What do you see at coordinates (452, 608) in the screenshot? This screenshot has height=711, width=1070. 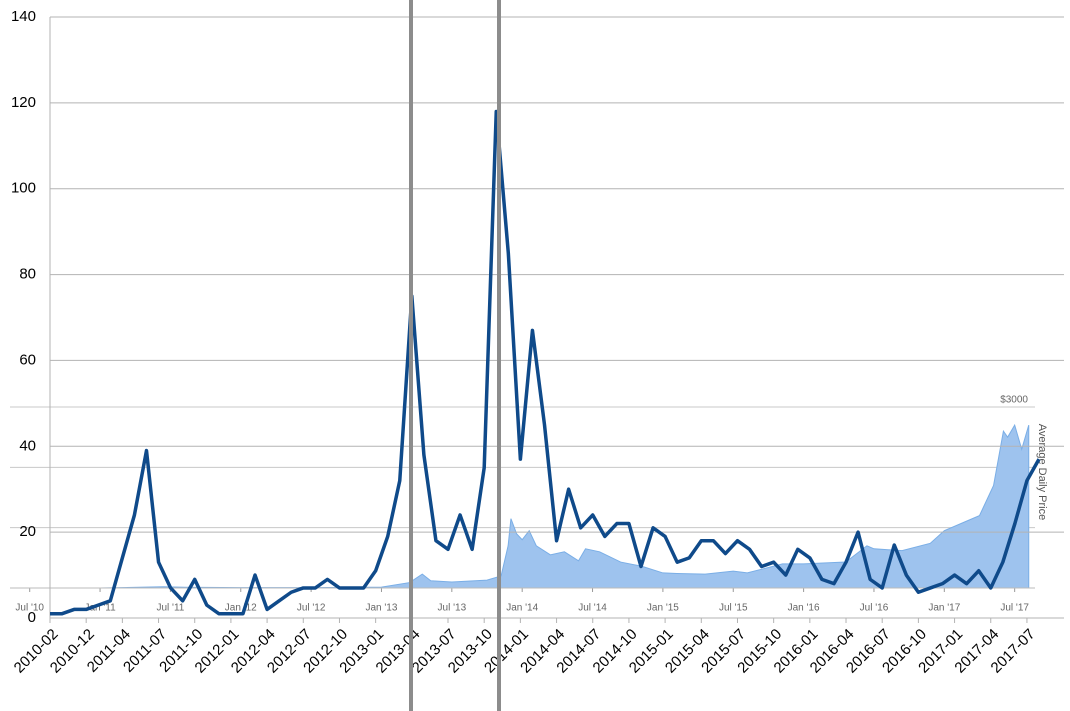 I see `x2-tick-label: Jul '13` at bounding box center [452, 608].